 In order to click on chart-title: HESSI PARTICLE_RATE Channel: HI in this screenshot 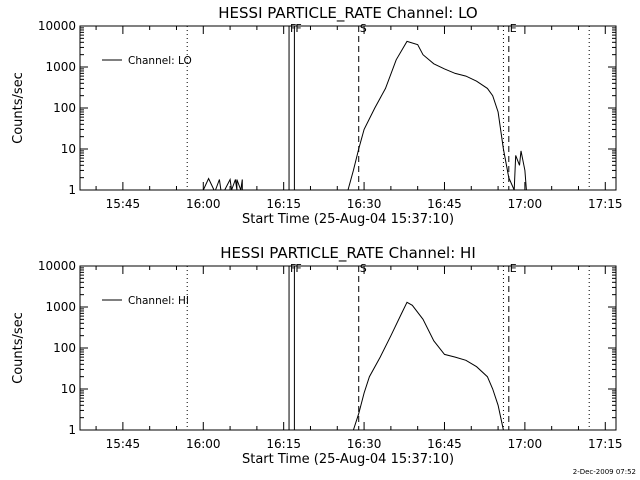, I will do `click(348, 253)`.